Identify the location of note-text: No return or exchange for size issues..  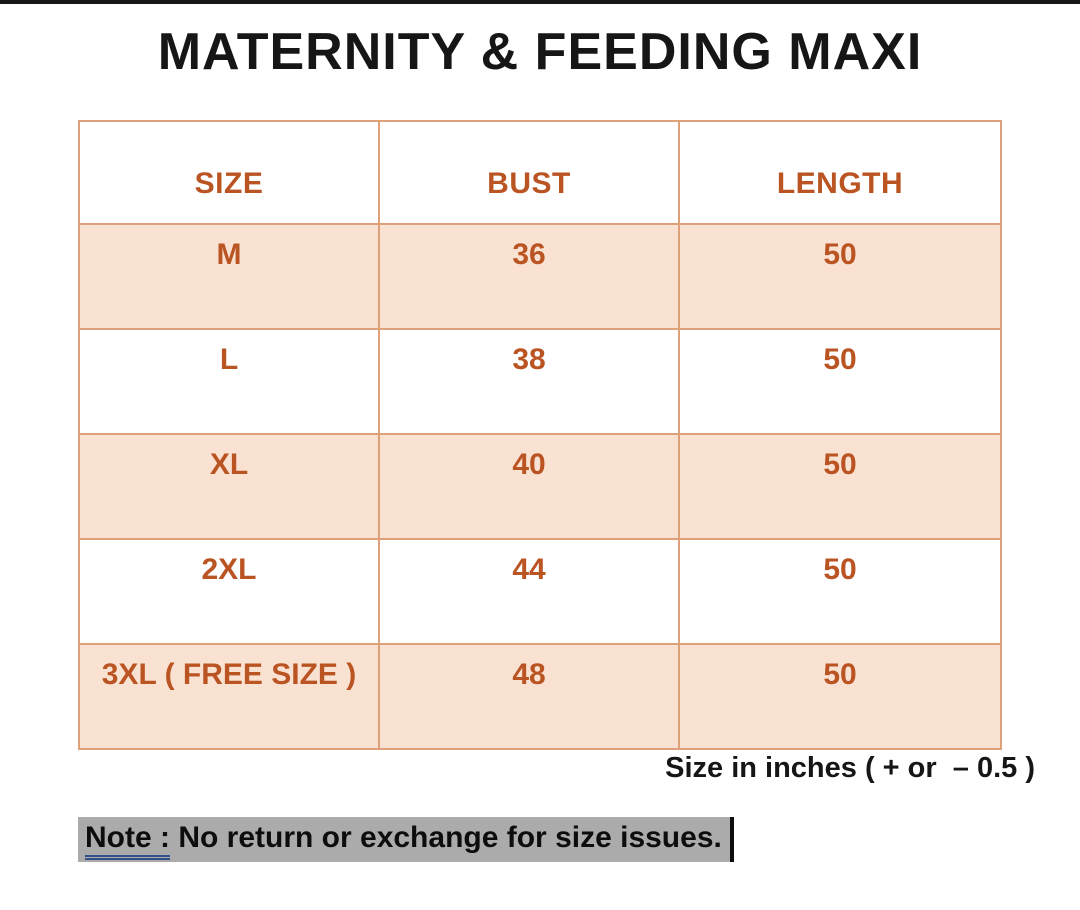
(446, 837).